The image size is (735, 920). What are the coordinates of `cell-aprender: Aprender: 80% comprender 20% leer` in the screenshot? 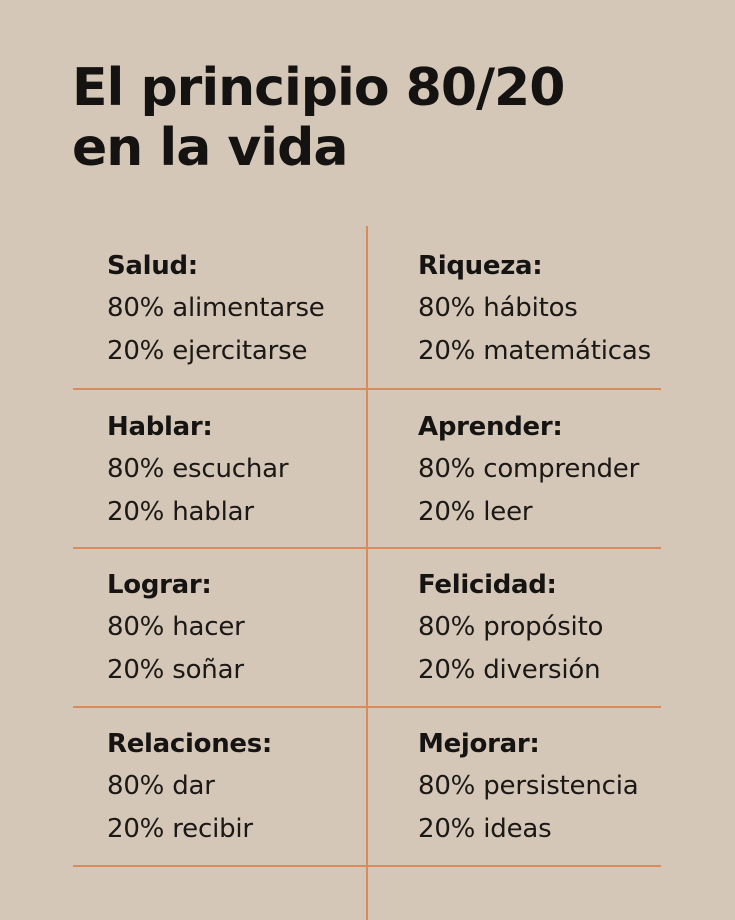 It's located at (568, 470).